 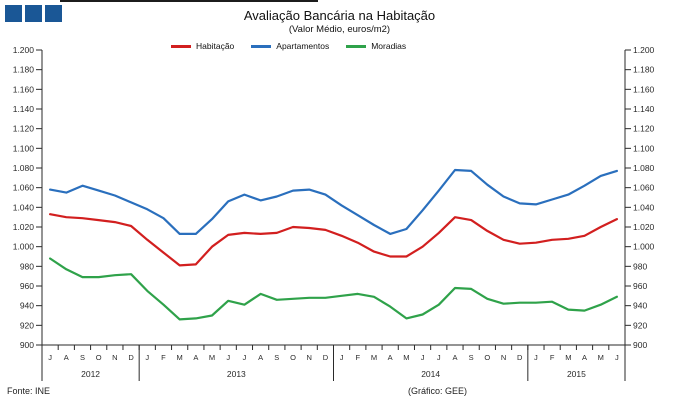 What do you see at coordinates (644, 109) in the screenshot?
I see `y-tick-label-right: 1.140` at bounding box center [644, 109].